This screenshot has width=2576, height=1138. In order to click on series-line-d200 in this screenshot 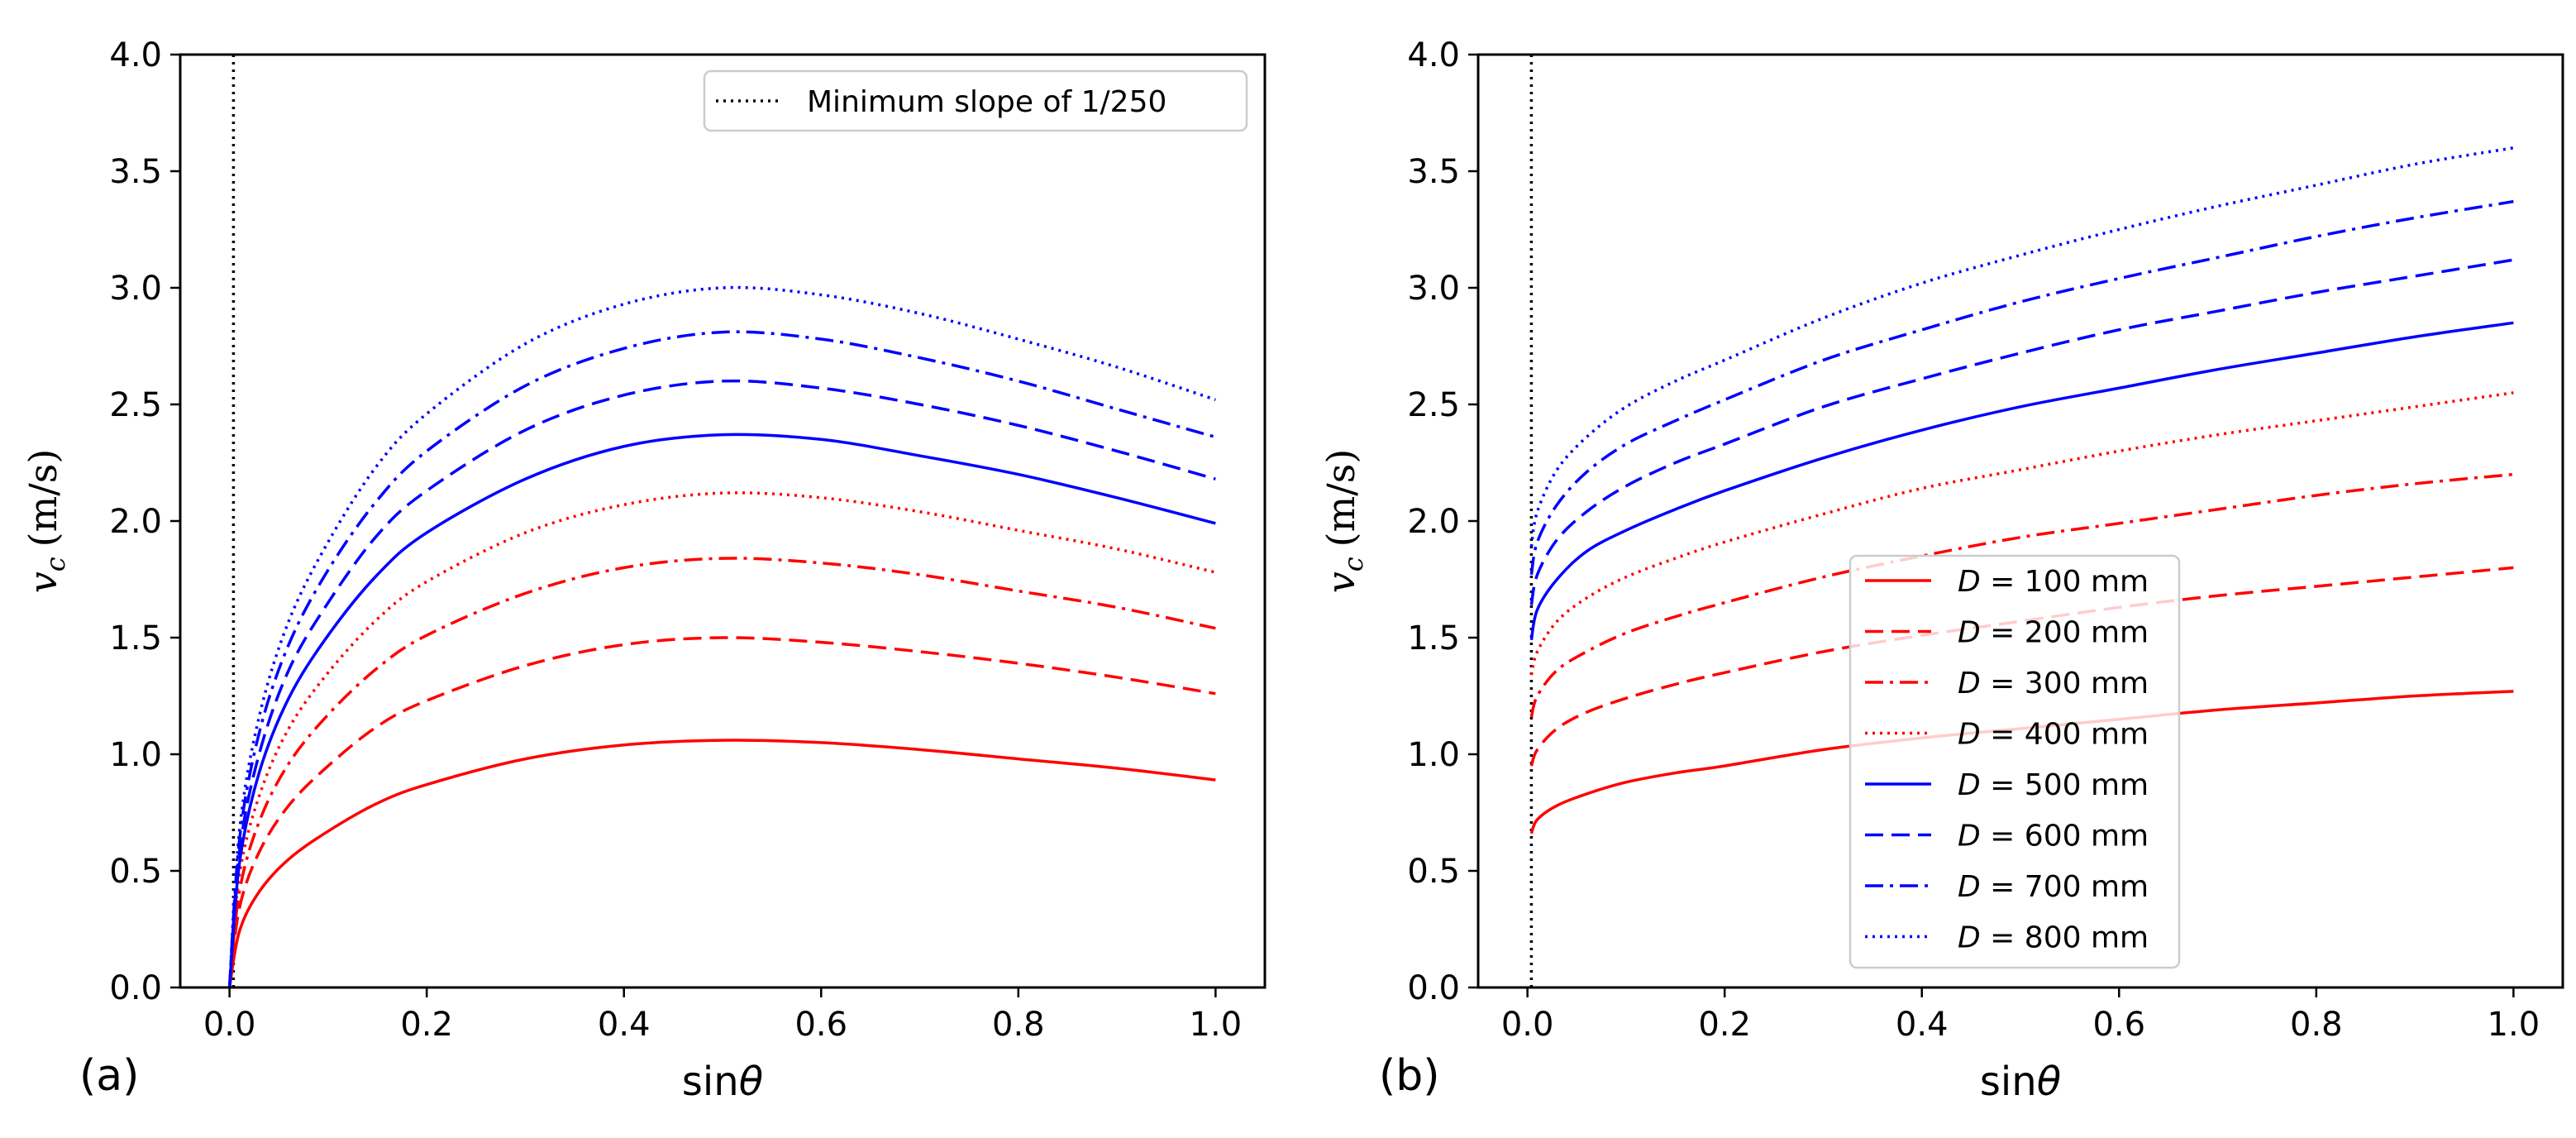, I will do `click(721, 811)`.